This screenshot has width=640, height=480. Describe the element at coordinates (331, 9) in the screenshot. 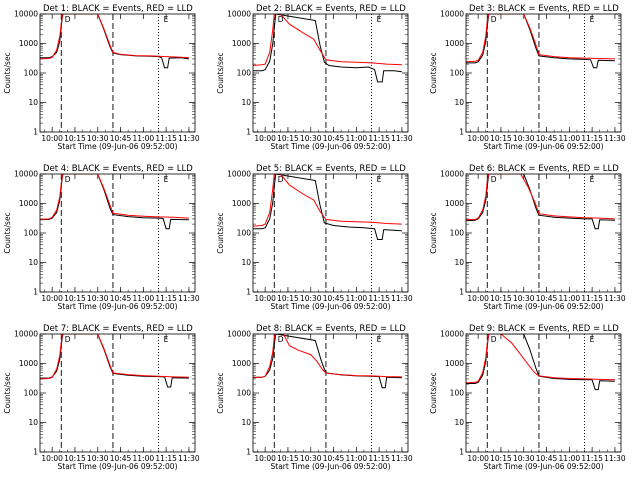

I see `panel-title: Det 2: BLACK = Events, RED = LLD` at that location.